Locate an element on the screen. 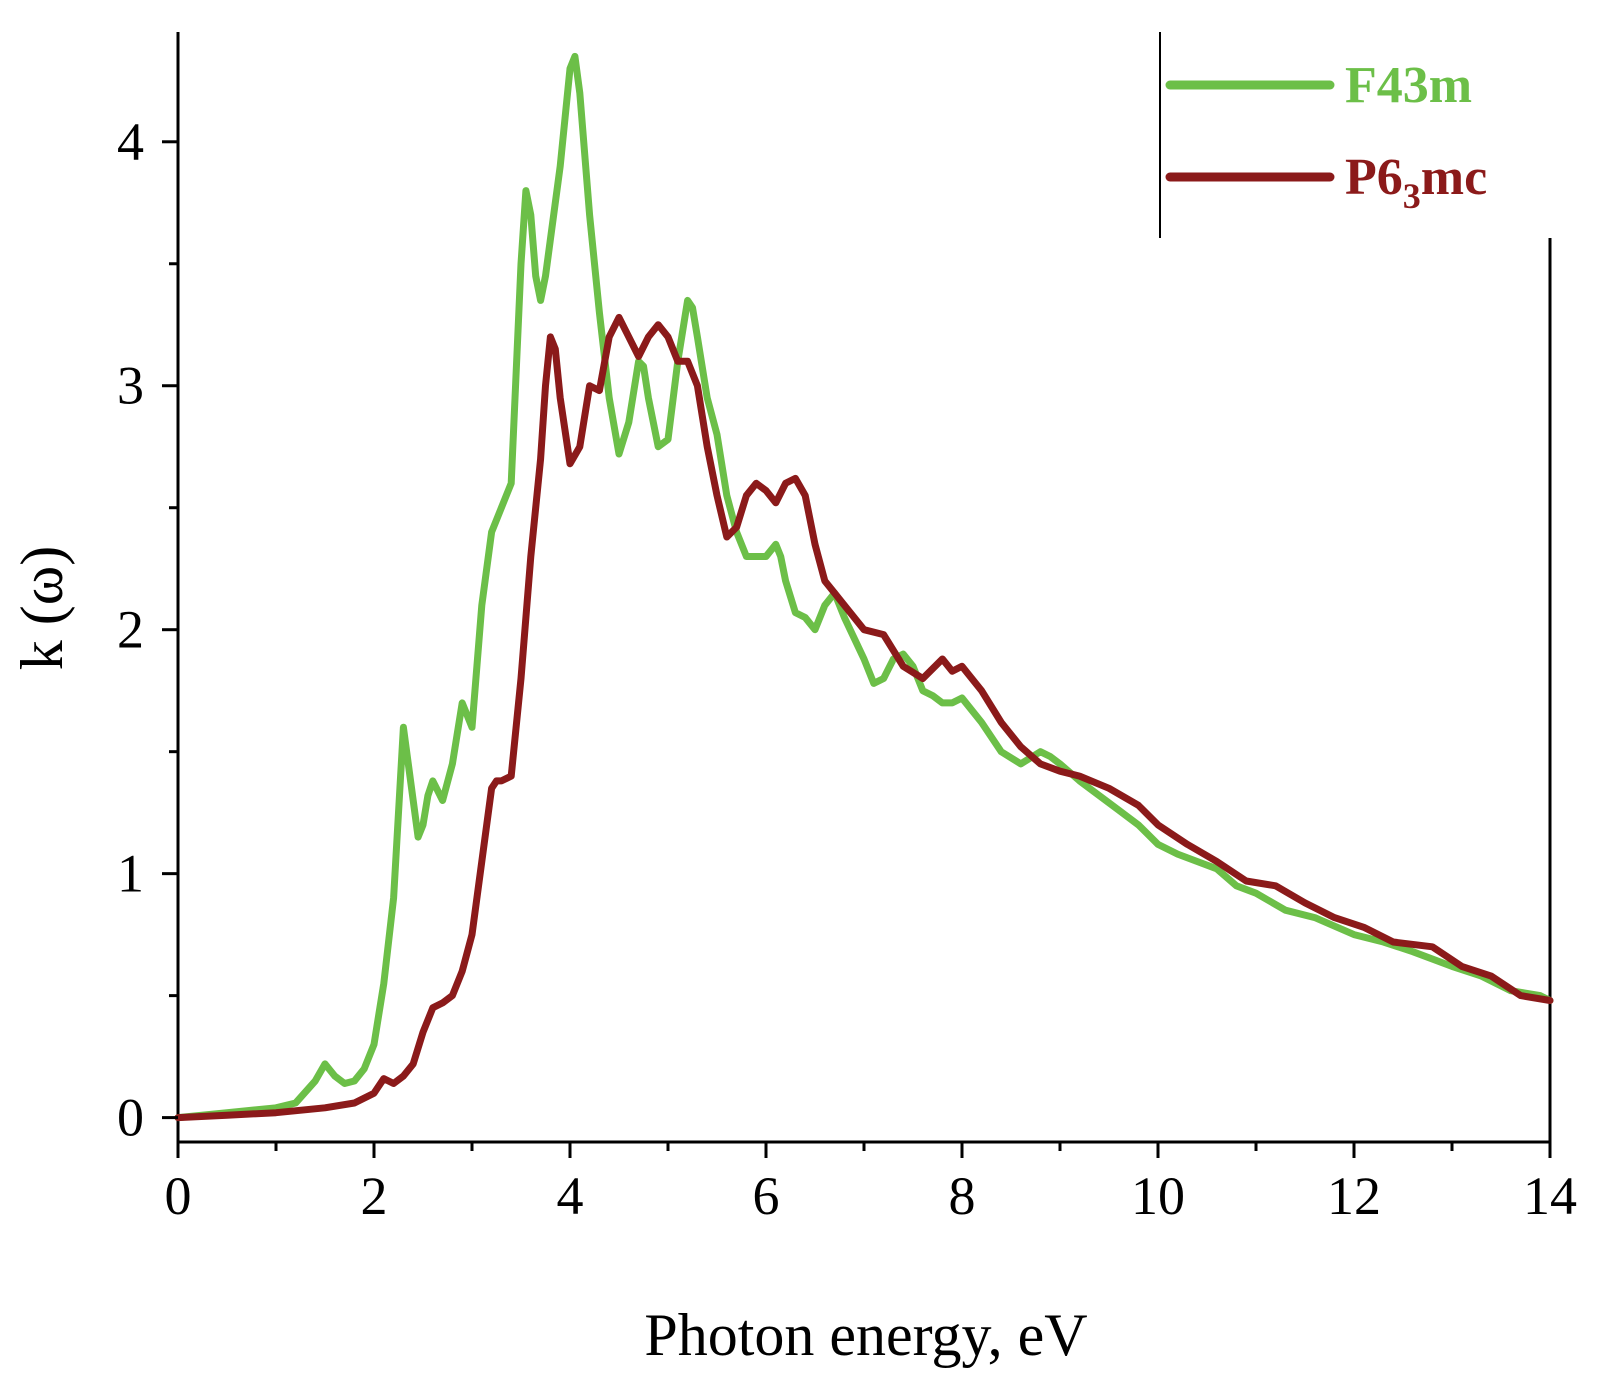  y-tick-label: 3 is located at coordinates (130, 386).